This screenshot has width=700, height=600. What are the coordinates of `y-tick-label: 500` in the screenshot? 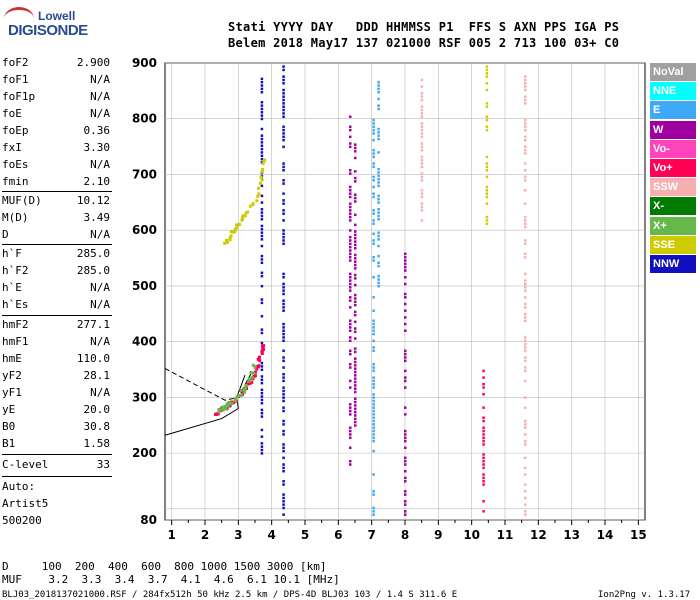 It's located at (144, 286).